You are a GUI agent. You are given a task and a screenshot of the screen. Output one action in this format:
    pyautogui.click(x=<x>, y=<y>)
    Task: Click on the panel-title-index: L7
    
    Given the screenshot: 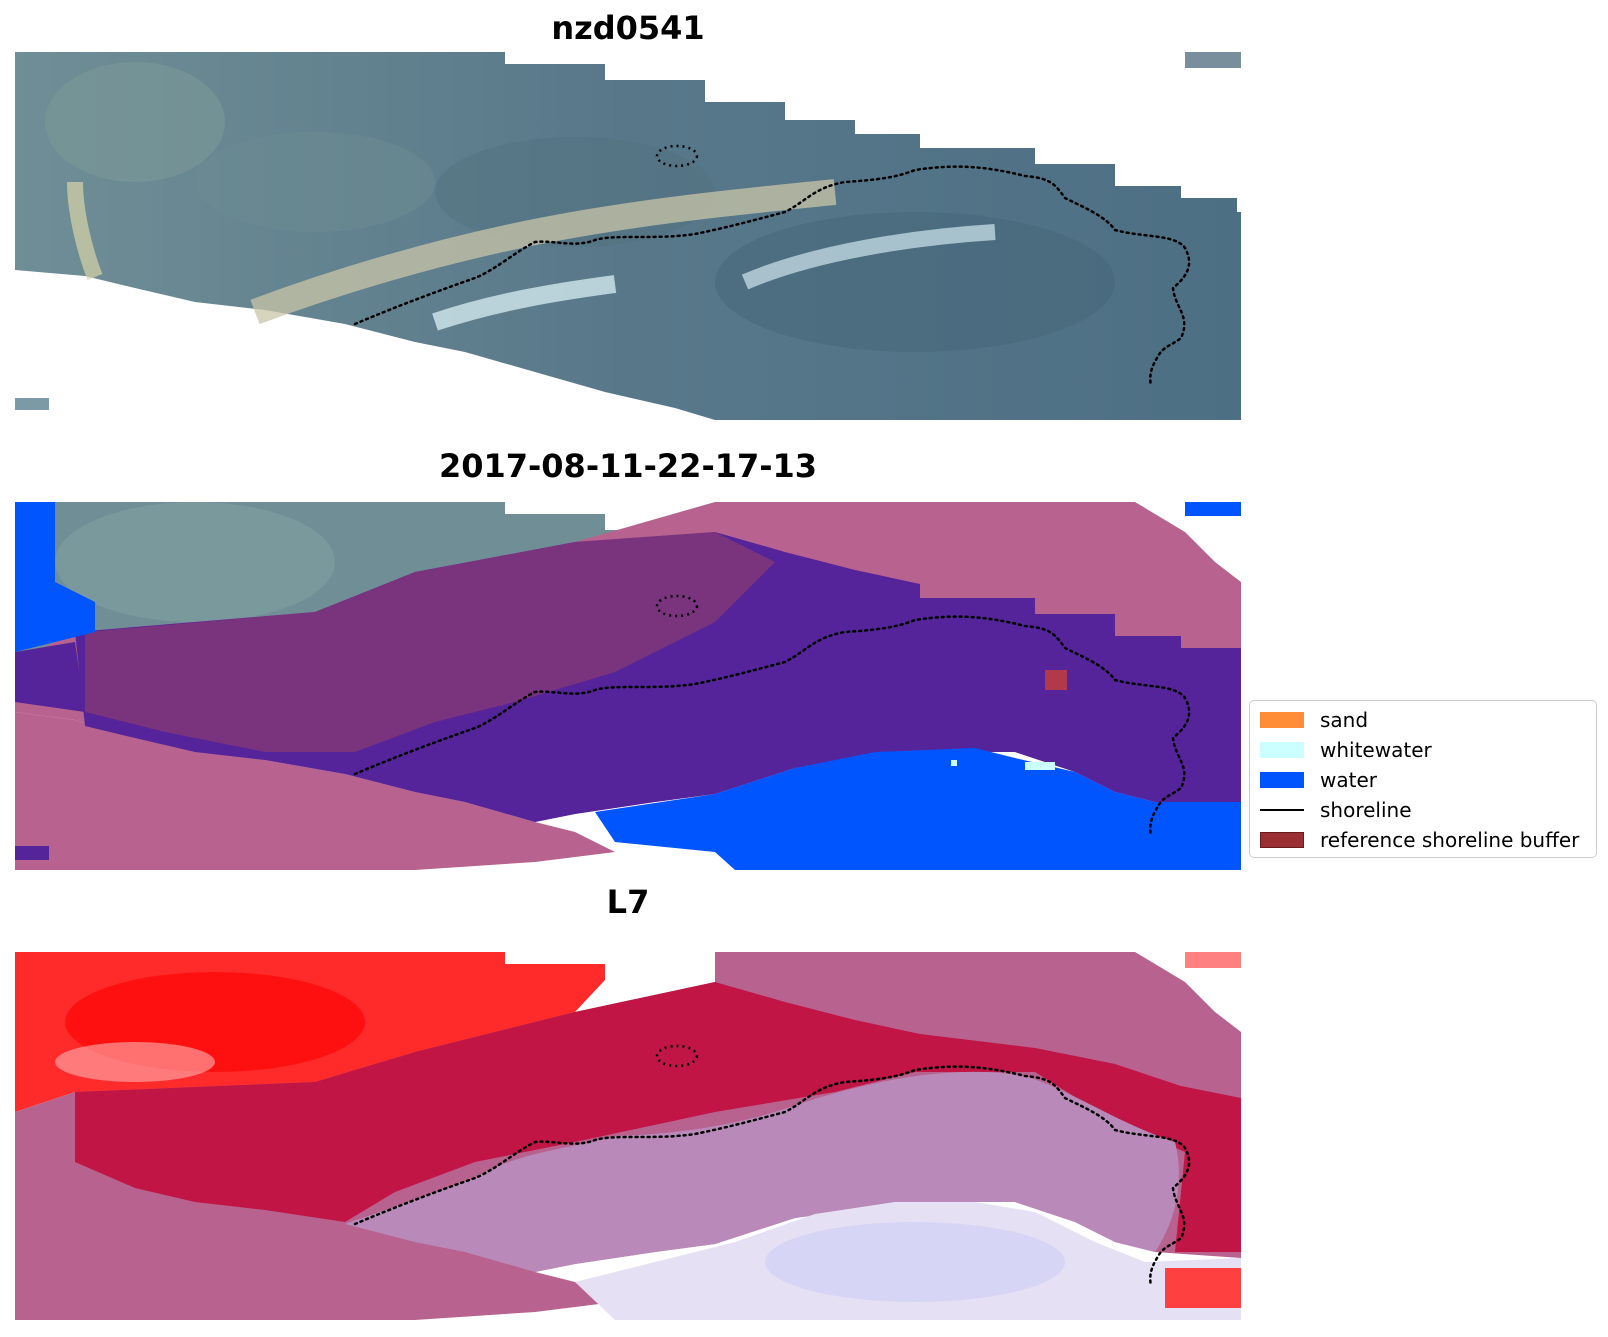 What is the action you would take?
    pyautogui.click(x=628, y=902)
    